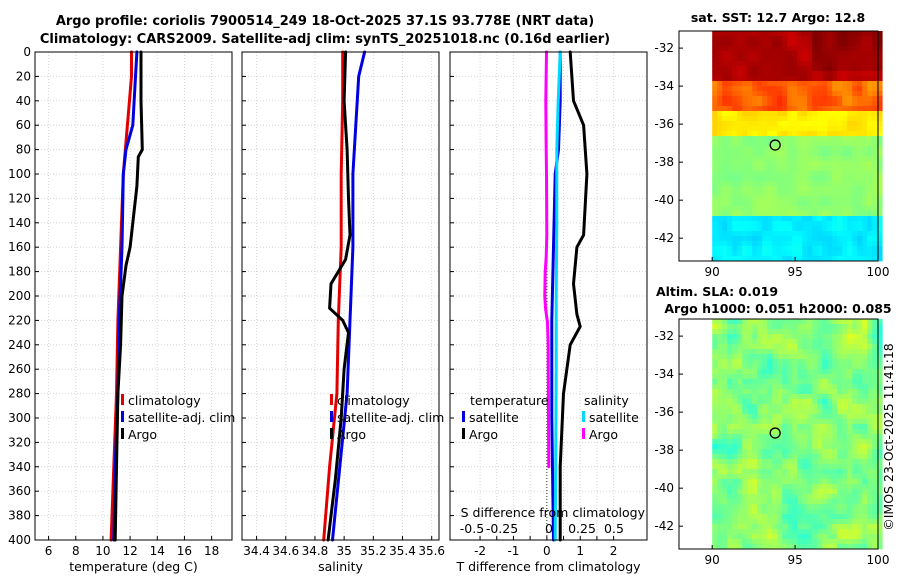  Describe the element at coordinates (19, 467) in the screenshot. I see `y-tick-label: 340` at that location.